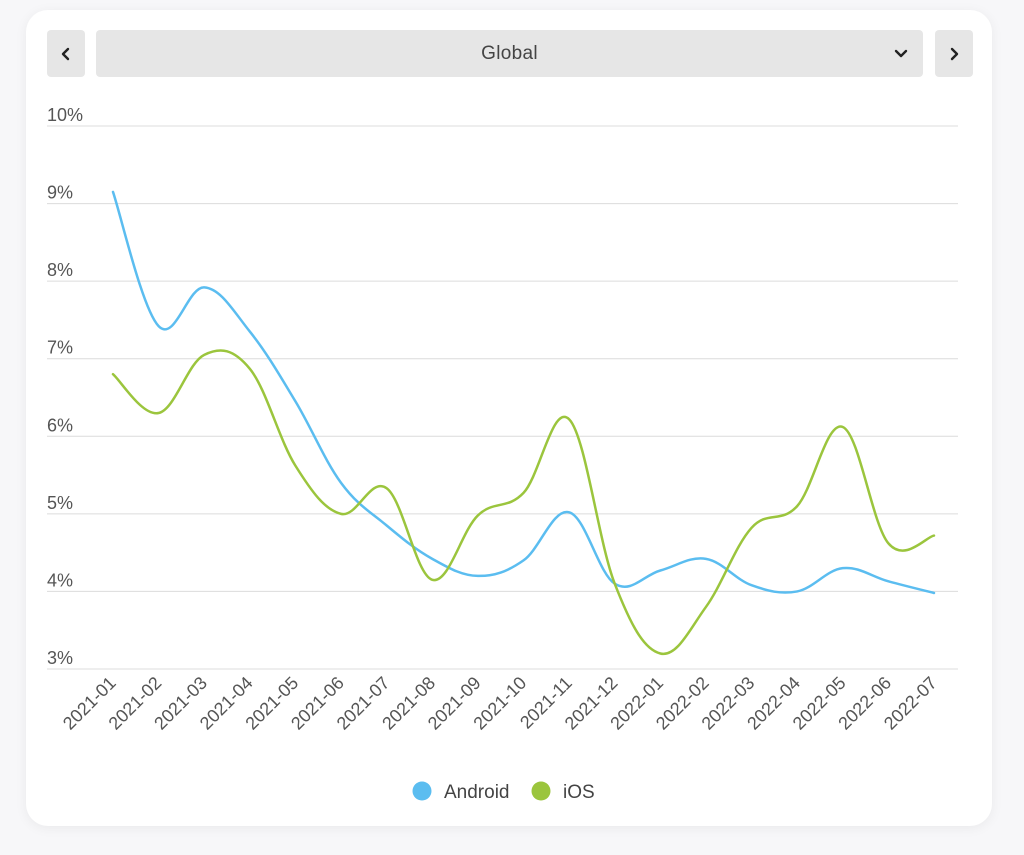 The height and width of the screenshot is (855, 1024). What do you see at coordinates (541, 791) in the screenshot?
I see `legend-marker-ios` at bounding box center [541, 791].